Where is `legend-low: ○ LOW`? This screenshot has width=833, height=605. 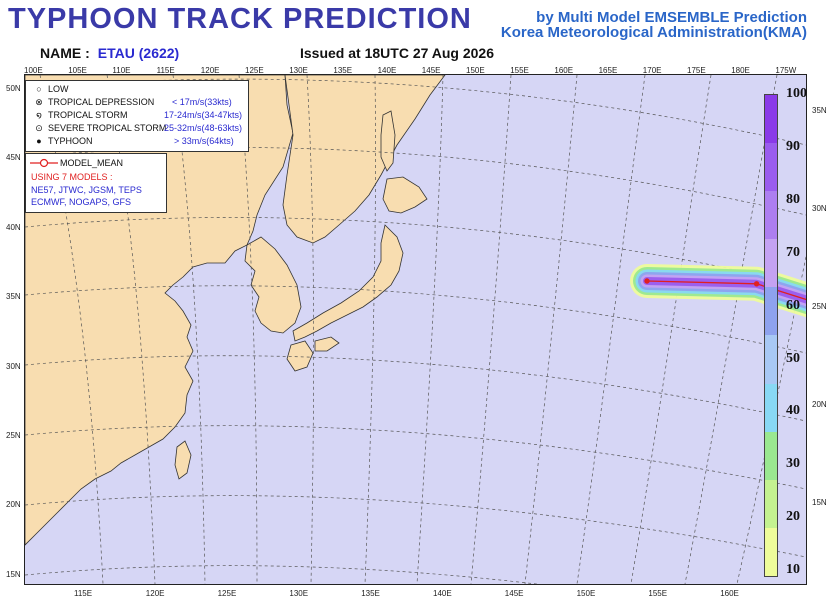
legend-low: ○ LOW is located at coordinates (51, 89).